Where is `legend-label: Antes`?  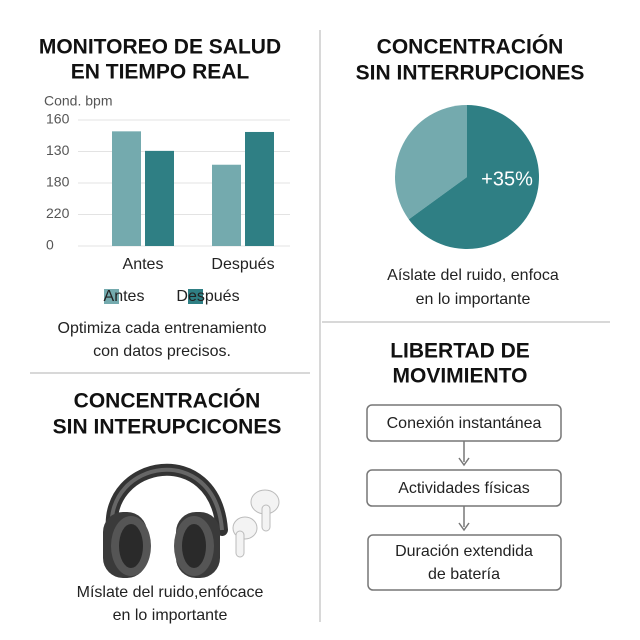 legend-label: Antes is located at coordinates (124, 296).